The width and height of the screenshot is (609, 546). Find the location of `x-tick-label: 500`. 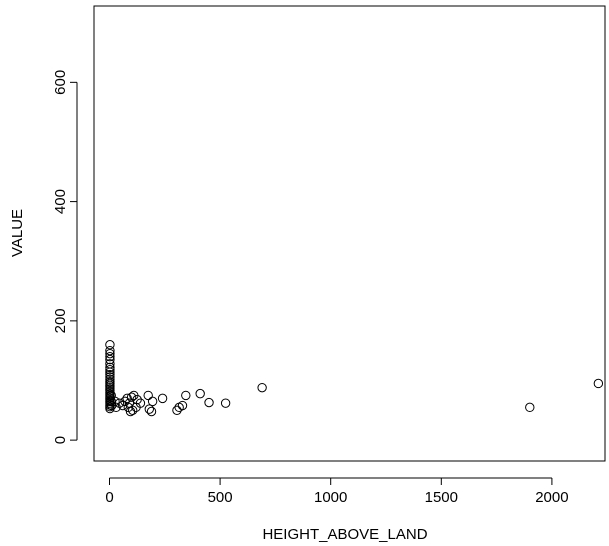

x-tick-label: 500 is located at coordinates (220, 497).